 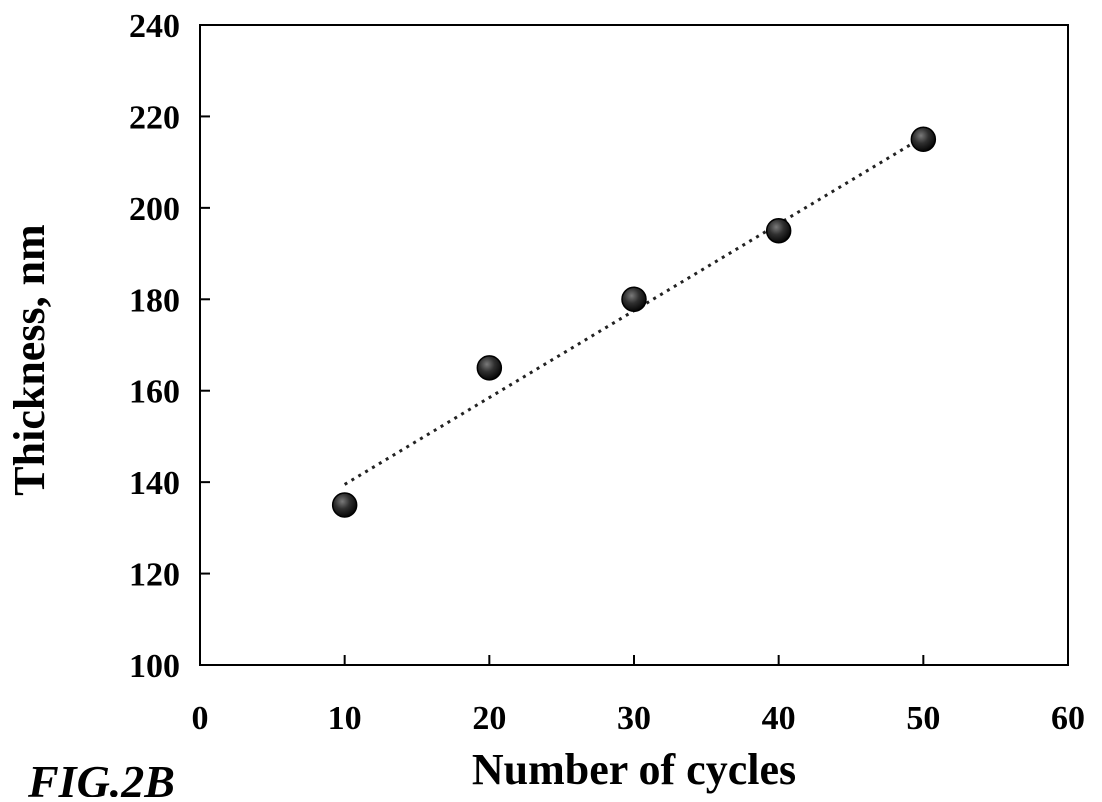 What do you see at coordinates (154, 575) in the screenshot?
I see `y-tick-label: 120` at bounding box center [154, 575].